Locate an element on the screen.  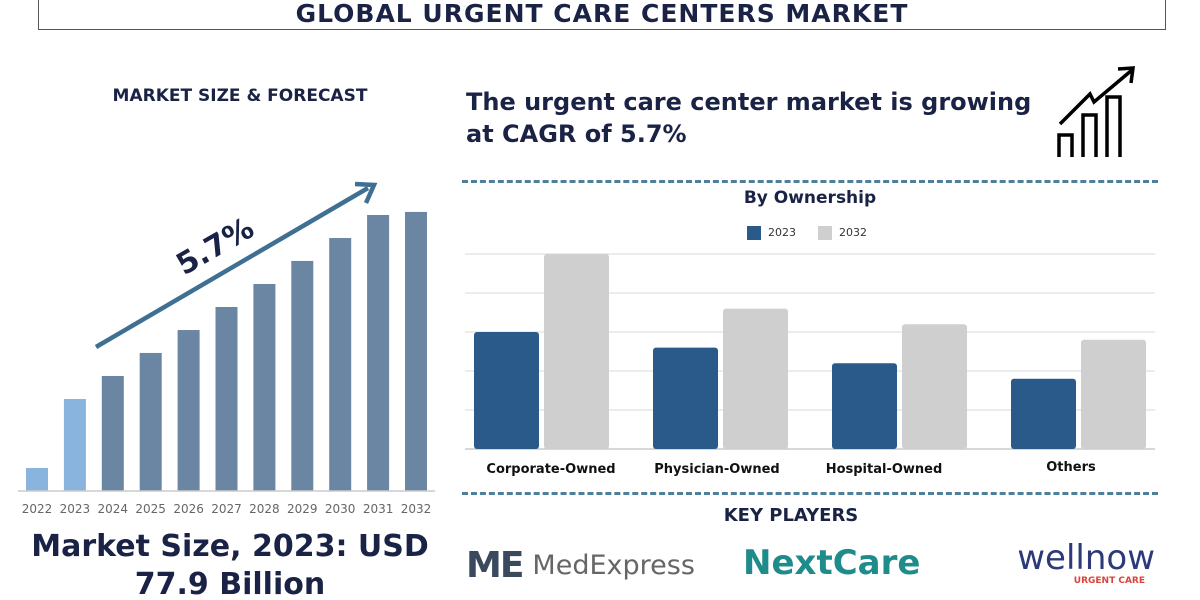
growth-arrow-line is located at coordinates (232, 267).